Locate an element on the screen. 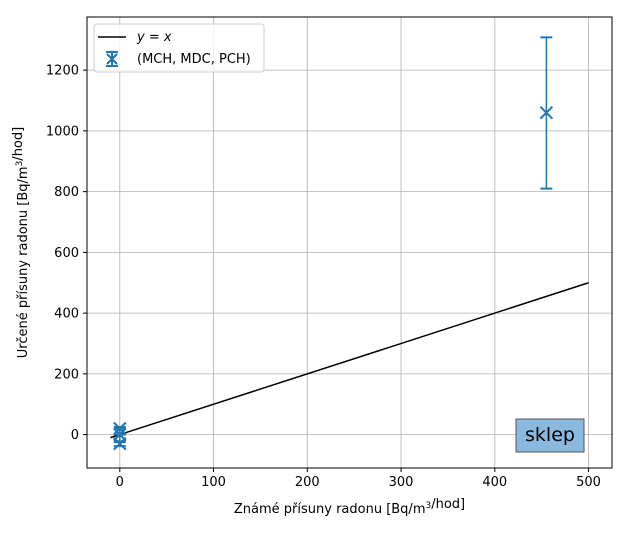 The width and height of the screenshot is (627, 544). y-tick-label: 1000 is located at coordinates (62, 131).